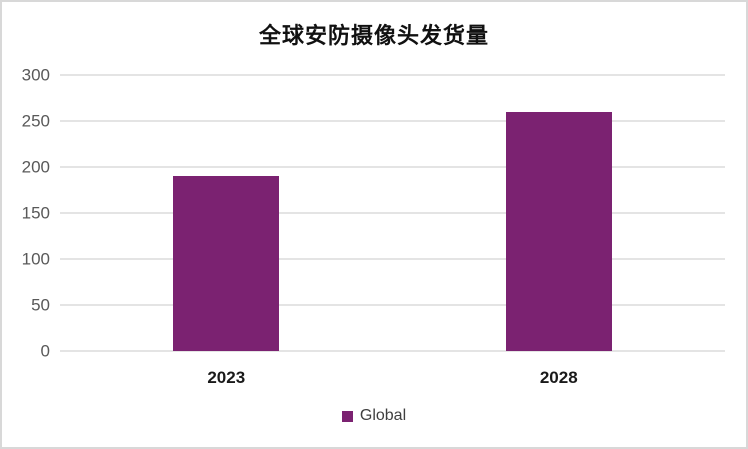 The height and width of the screenshot is (449, 748). Describe the element at coordinates (347, 416) in the screenshot. I see `legend-marker-icon` at that location.